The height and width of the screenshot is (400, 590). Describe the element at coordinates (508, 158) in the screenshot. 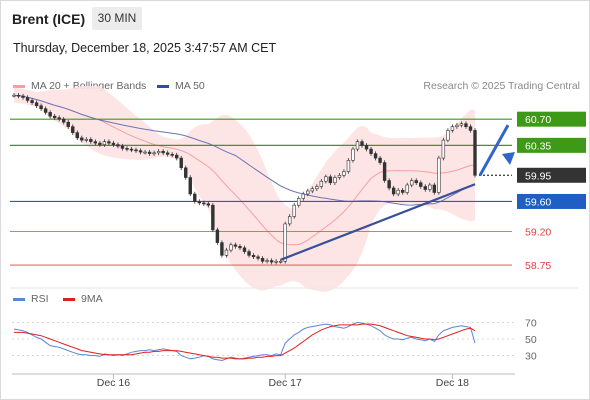

I see `projection-arrow-head-icon` at that location.